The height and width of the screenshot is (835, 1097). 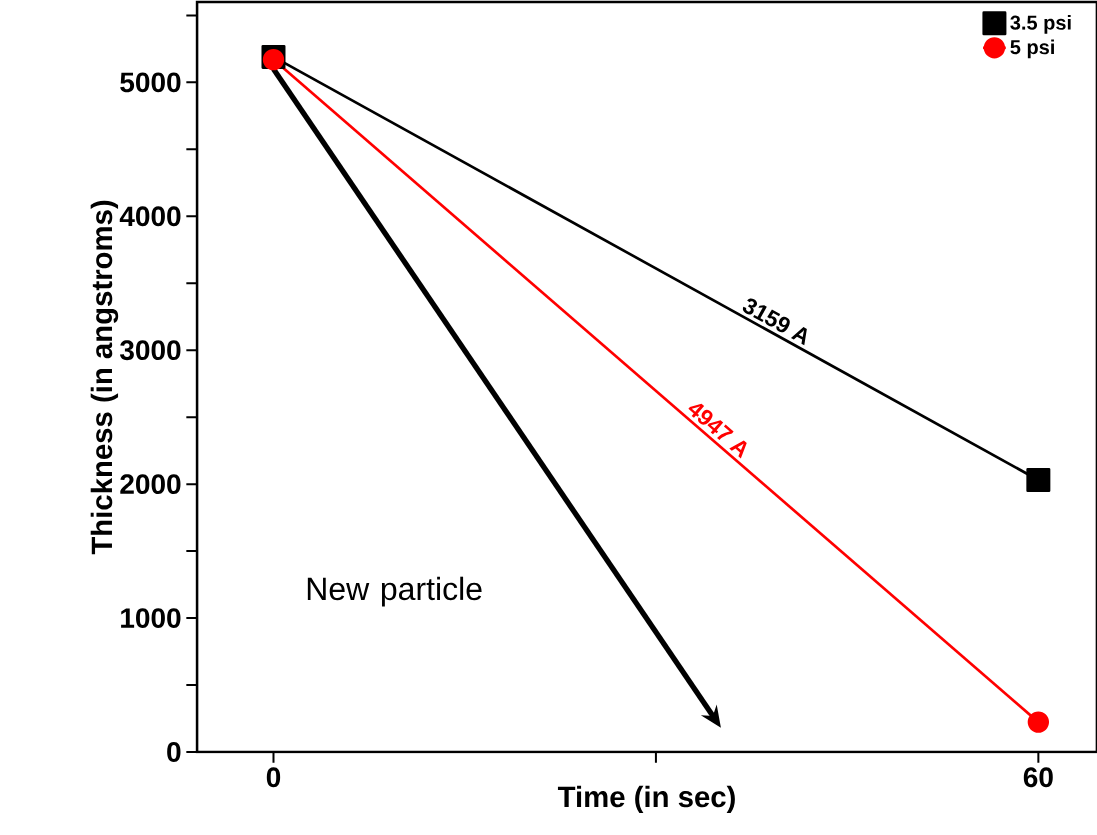 I want to click on x-axis-title: Time (in sec), so click(x=646, y=799).